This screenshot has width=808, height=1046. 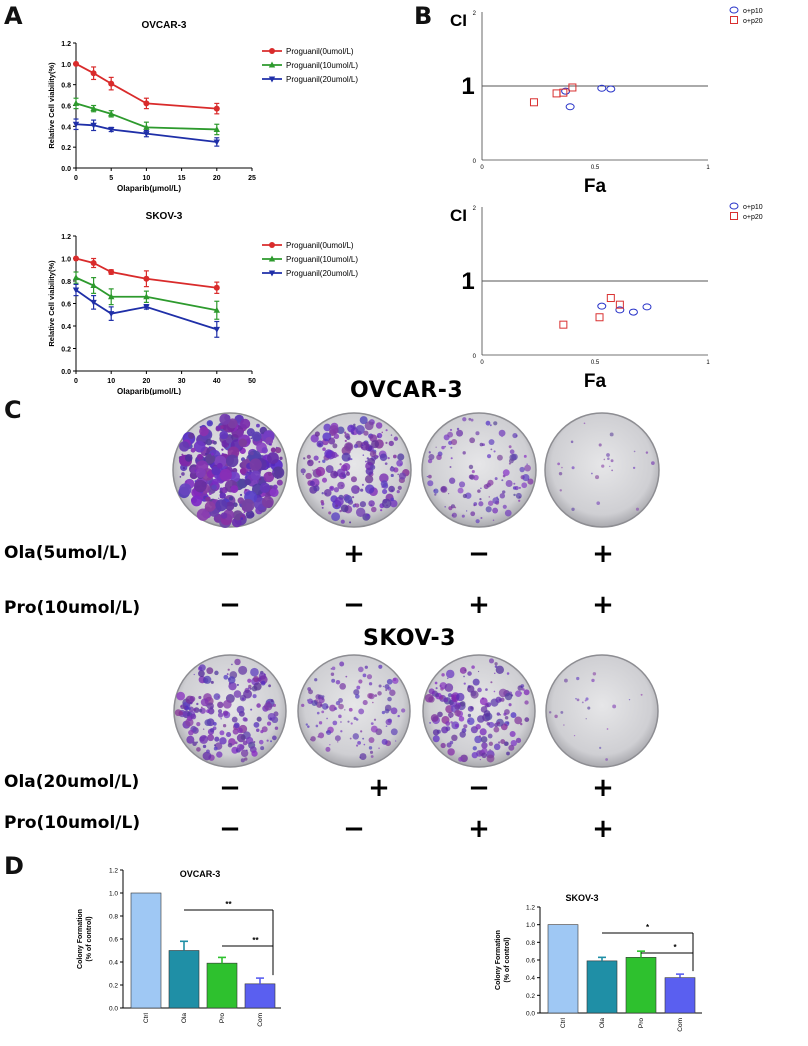 What do you see at coordinates (475, 14) in the screenshot?
I see `y-tick-label: 2` at bounding box center [475, 14].